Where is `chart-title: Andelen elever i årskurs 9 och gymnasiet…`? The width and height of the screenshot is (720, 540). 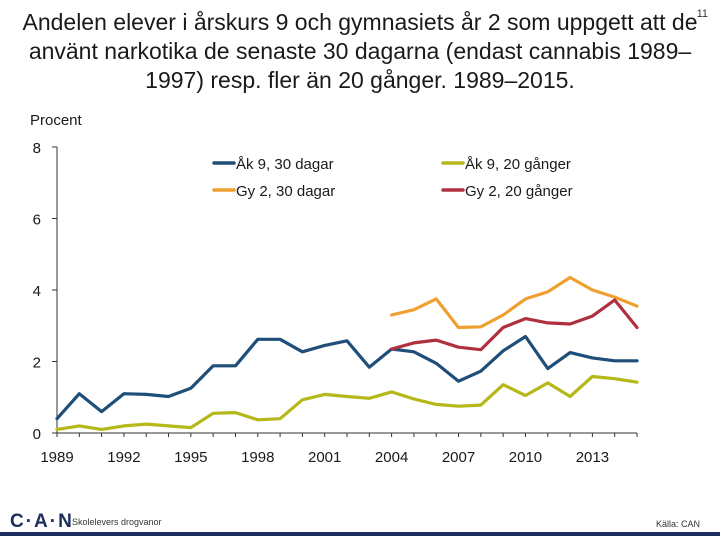 chart-title: Andelen elever i årskurs 9 och gymnasiet… is located at coordinates (360, 51).